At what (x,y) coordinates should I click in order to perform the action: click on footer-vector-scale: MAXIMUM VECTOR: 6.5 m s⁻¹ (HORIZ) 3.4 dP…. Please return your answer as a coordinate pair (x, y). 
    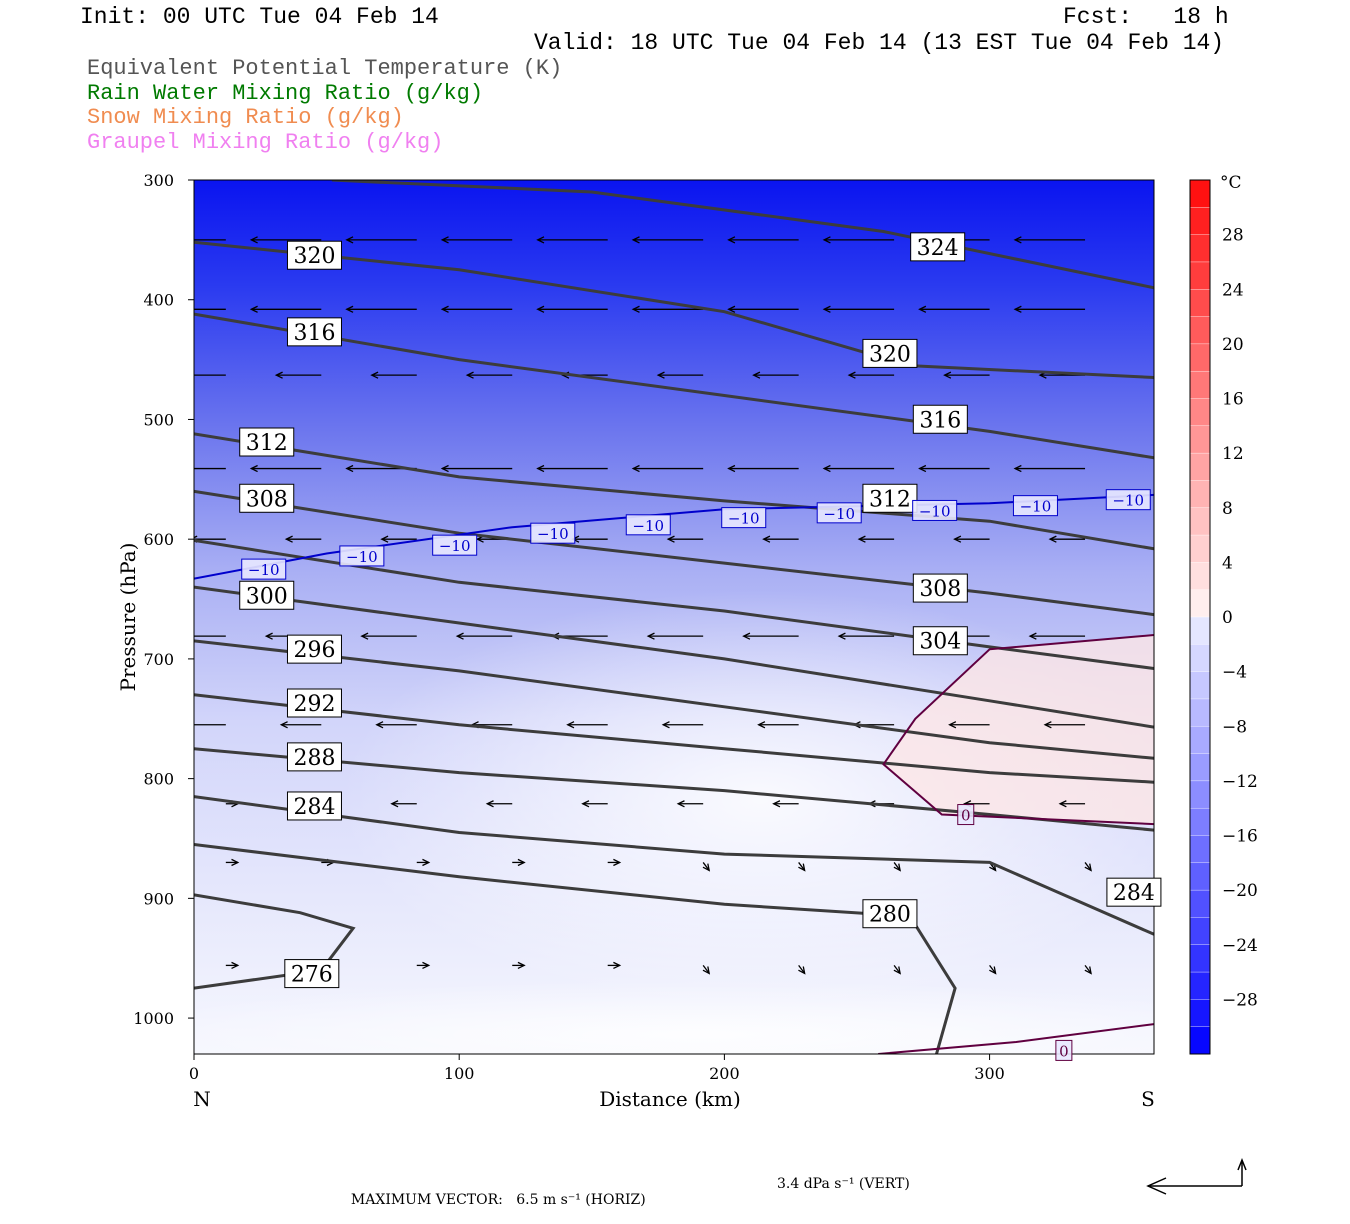
    Looking at the image, I should click on (626, 1200).